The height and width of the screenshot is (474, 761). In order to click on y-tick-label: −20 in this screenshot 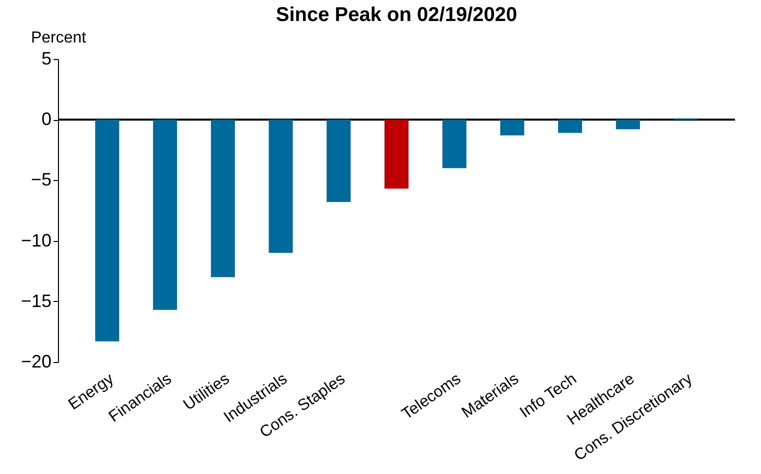, I will do `click(36, 362)`.